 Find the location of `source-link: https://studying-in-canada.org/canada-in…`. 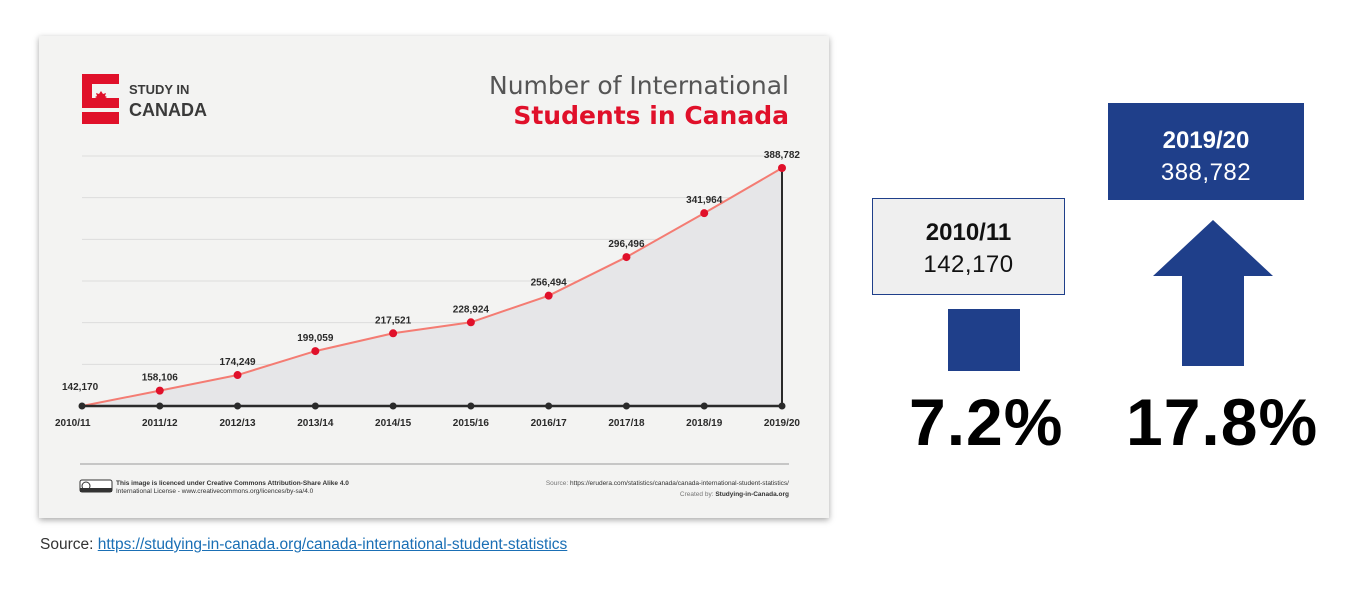

source-link: https://studying-in-canada.org/canada-in… is located at coordinates (332, 544).